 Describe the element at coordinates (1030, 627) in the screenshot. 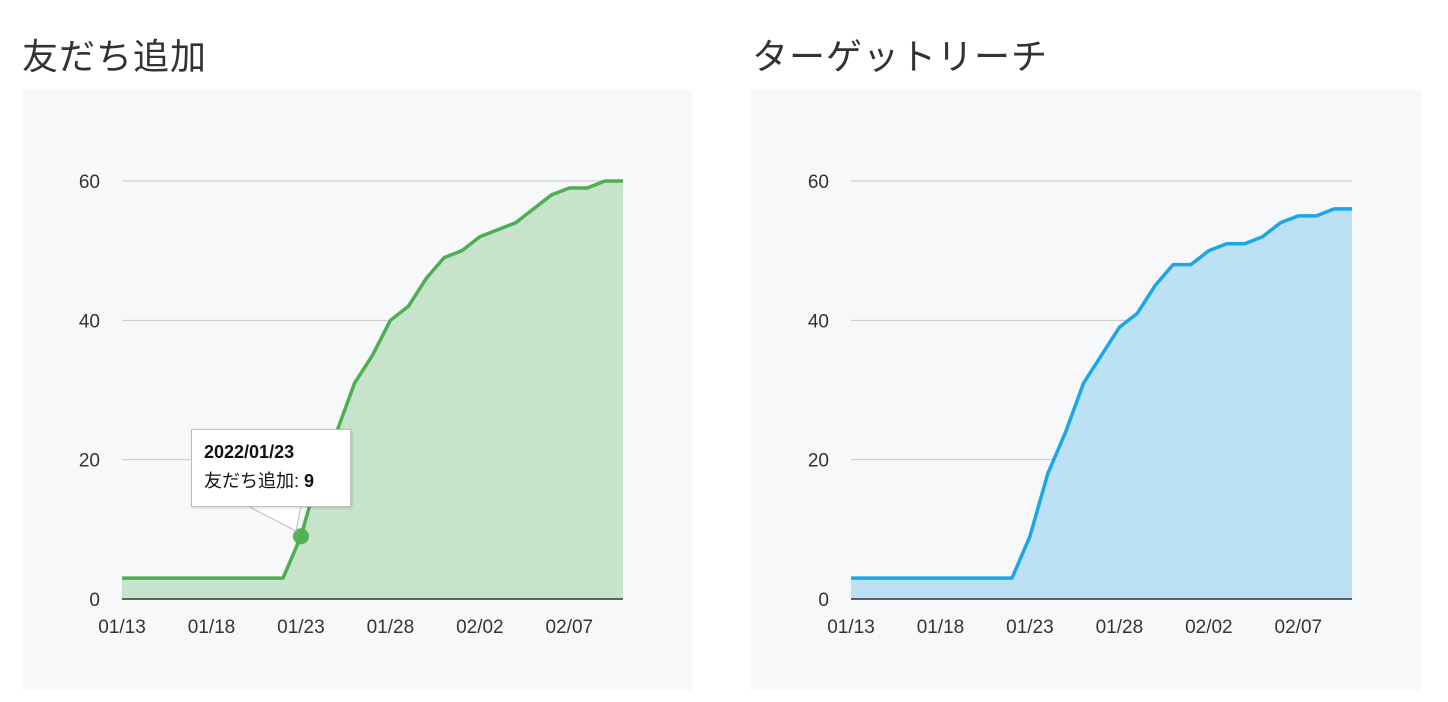

I see `x-tick-label-reach: 01/23` at that location.